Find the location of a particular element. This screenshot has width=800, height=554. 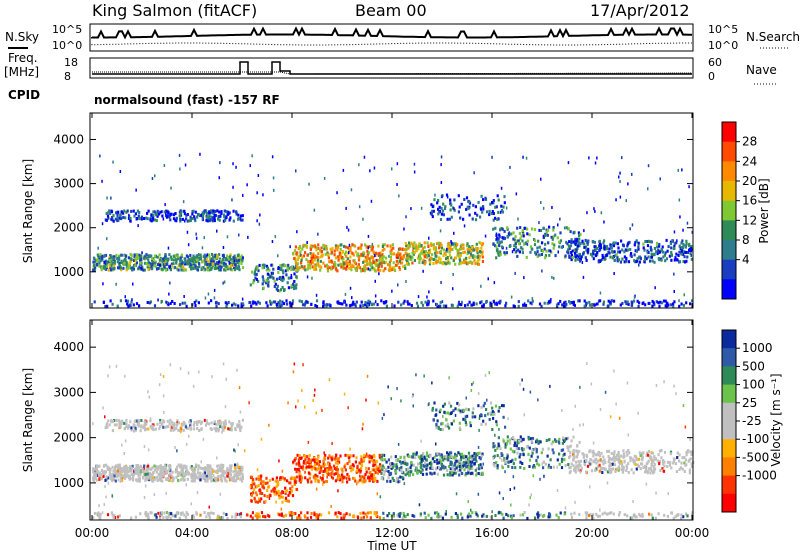

colorbar-tick-label: 28 is located at coordinates (749, 142).